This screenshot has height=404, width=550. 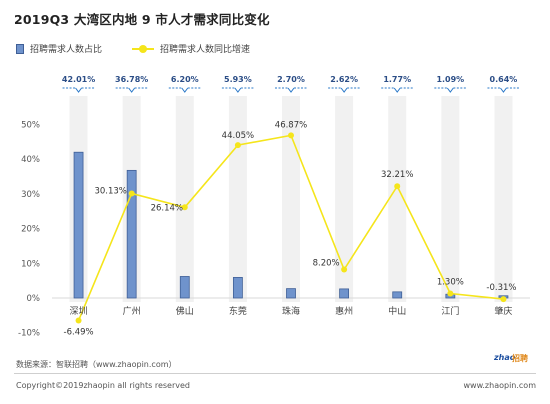 I want to click on x-tick-label: 珠海, so click(x=291, y=311).